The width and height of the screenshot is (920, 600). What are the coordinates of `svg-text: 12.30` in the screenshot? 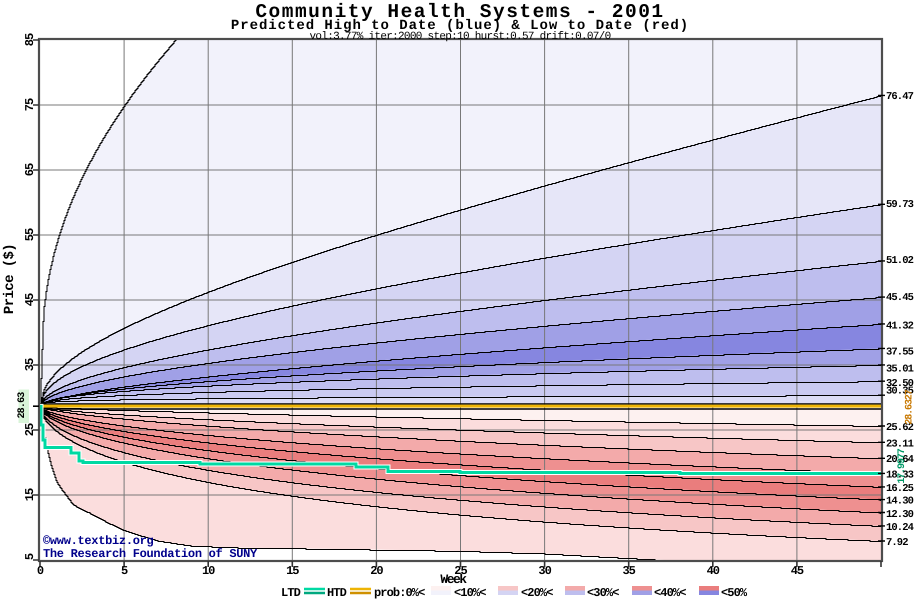 It's located at (900, 515).